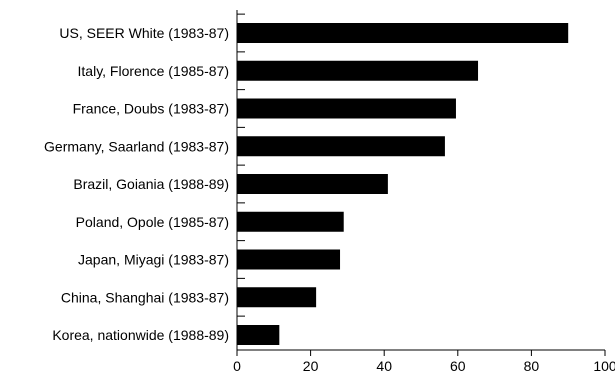  Describe the element at coordinates (311, 366) in the screenshot. I see `x-tick-label: 20` at that location.